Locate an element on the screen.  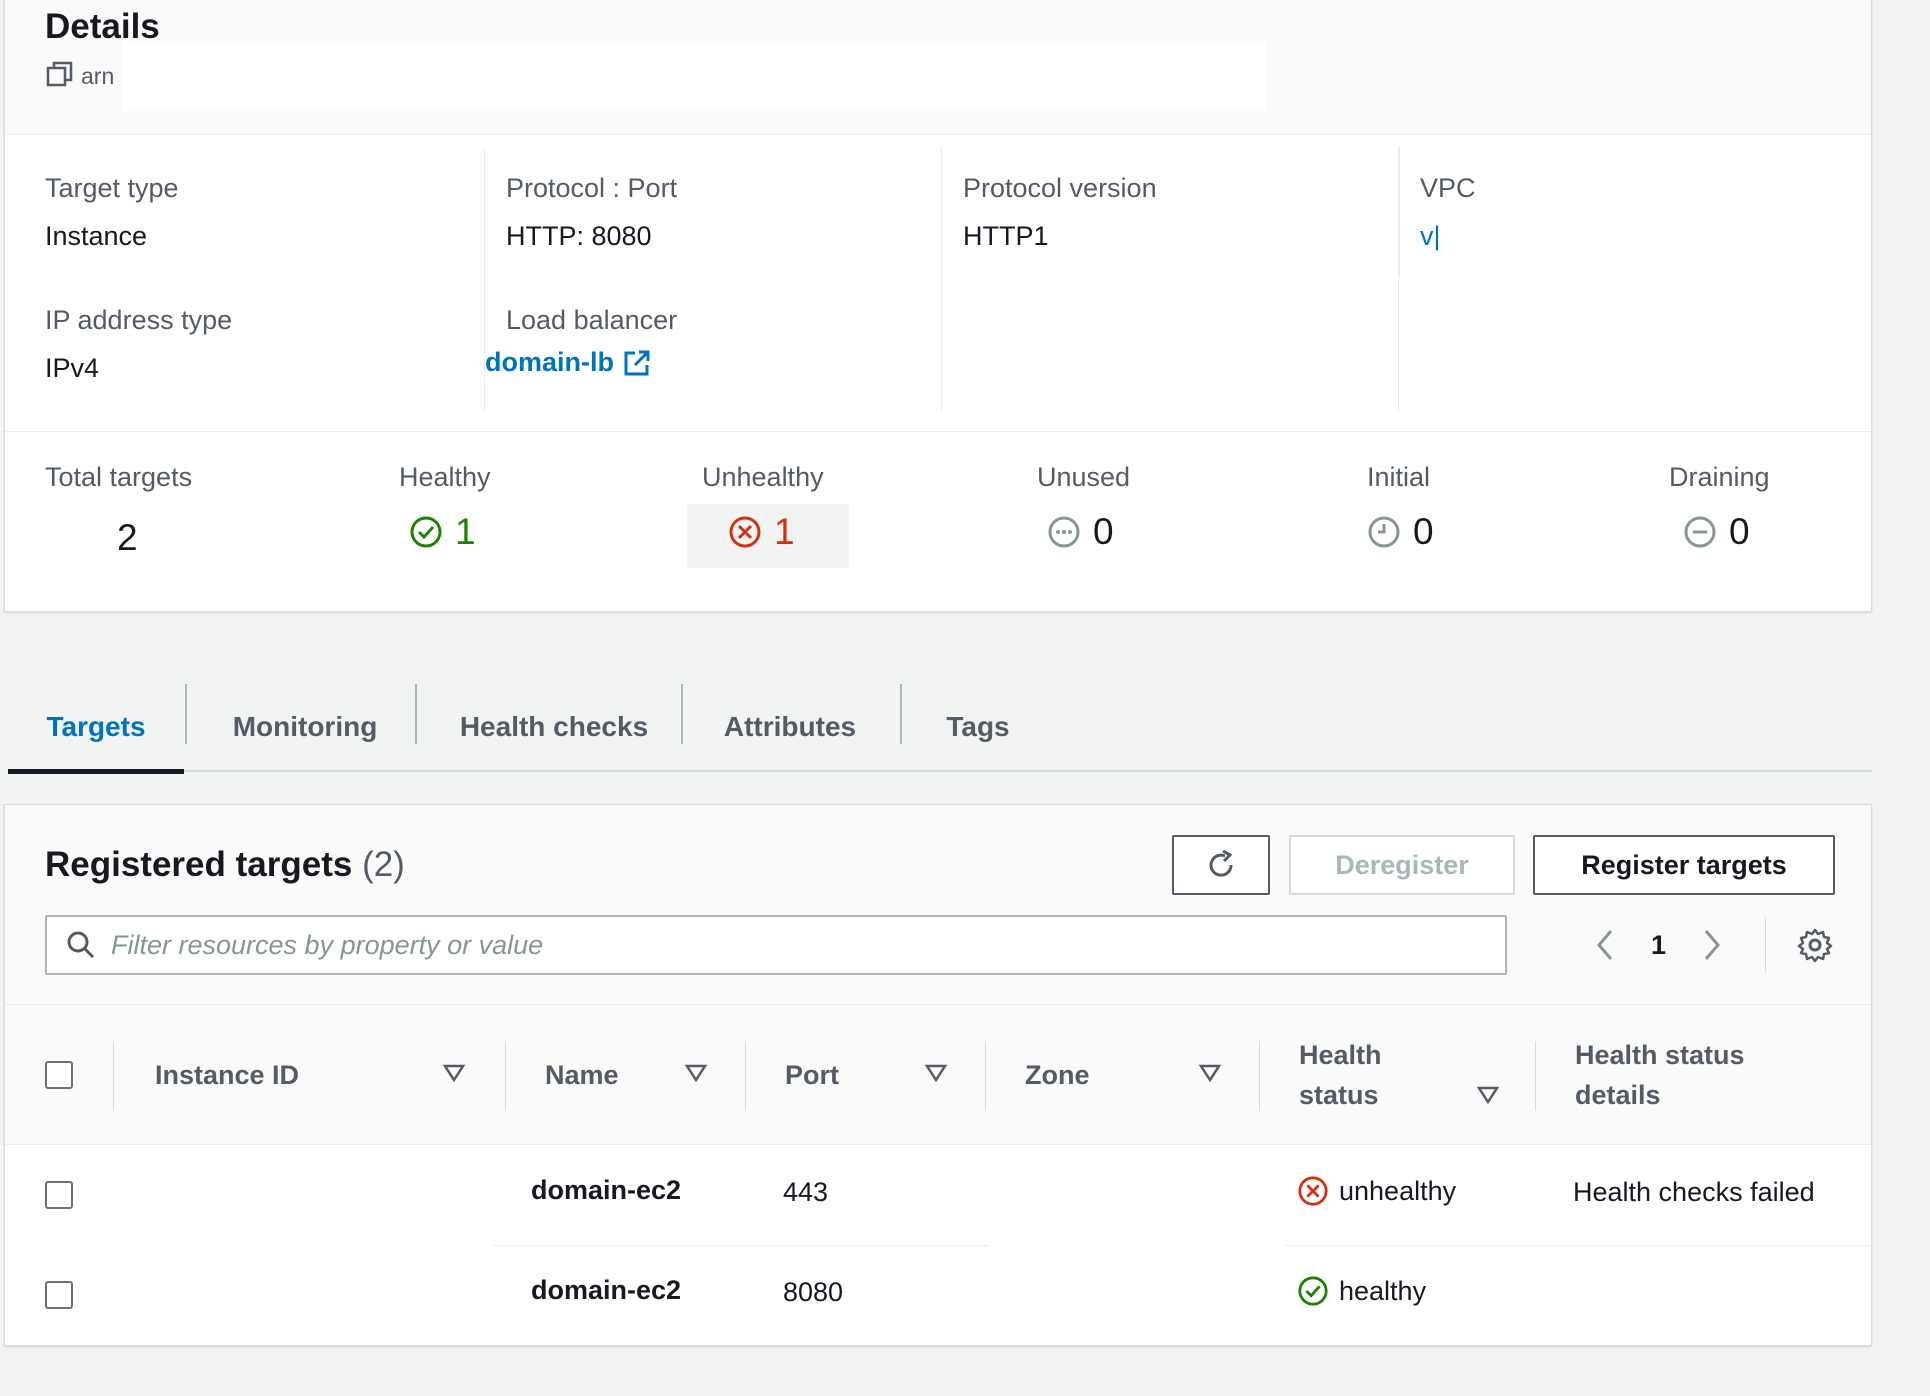
deregister-button: Deregister is located at coordinates (1402, 865).